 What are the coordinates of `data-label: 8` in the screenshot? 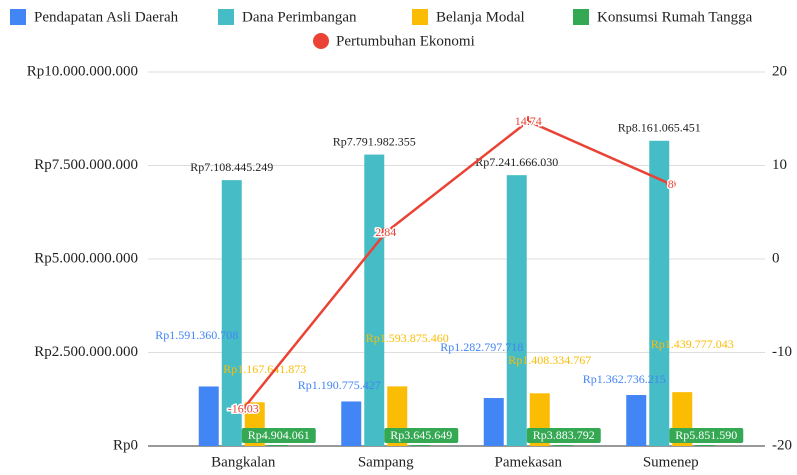 It's located at (671, 184).